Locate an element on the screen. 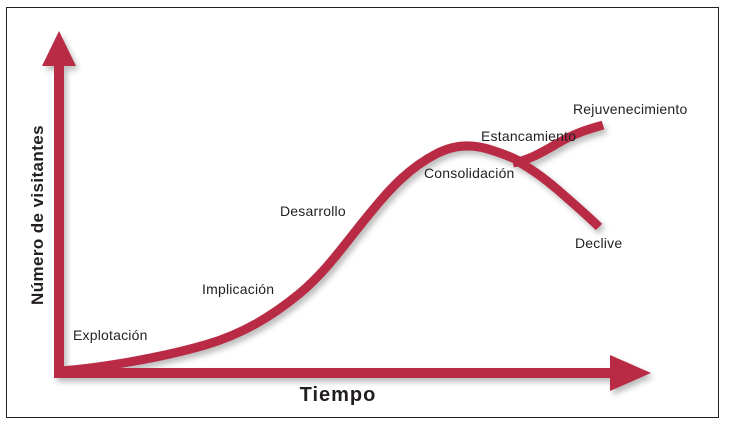 Image resolution: width=731 pixels, height=426 pixels. y-axis-label: Número de visitantes is located at coordinates (37, 215).